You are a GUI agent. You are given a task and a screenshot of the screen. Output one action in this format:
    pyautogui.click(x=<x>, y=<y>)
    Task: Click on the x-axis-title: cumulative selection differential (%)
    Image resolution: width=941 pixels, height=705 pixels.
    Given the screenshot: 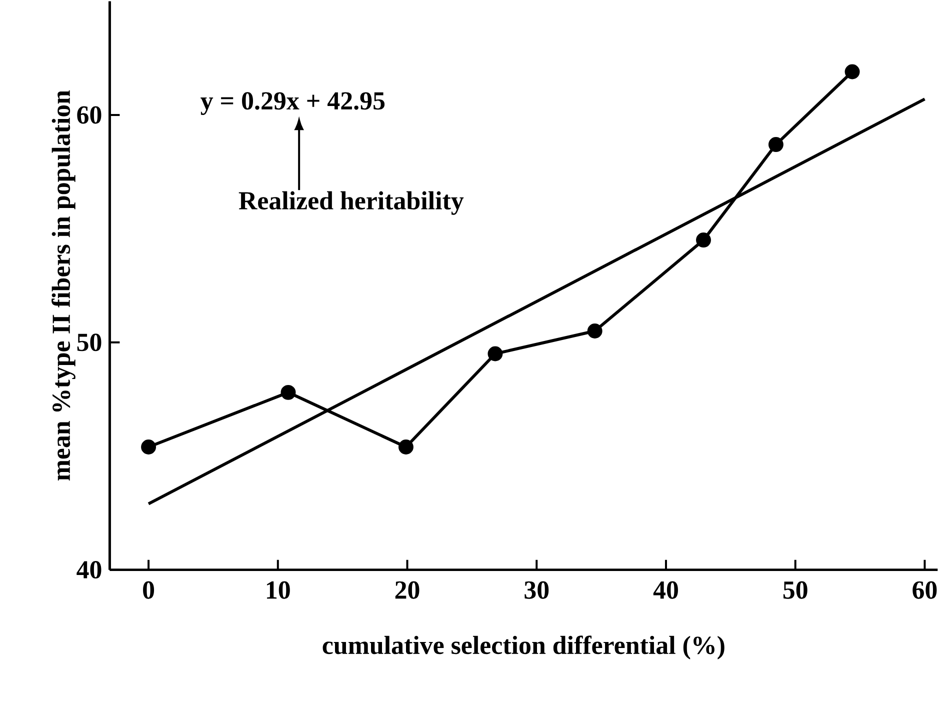 What is the action you would take?
    pyautogui.click(x=523, y=647)
    